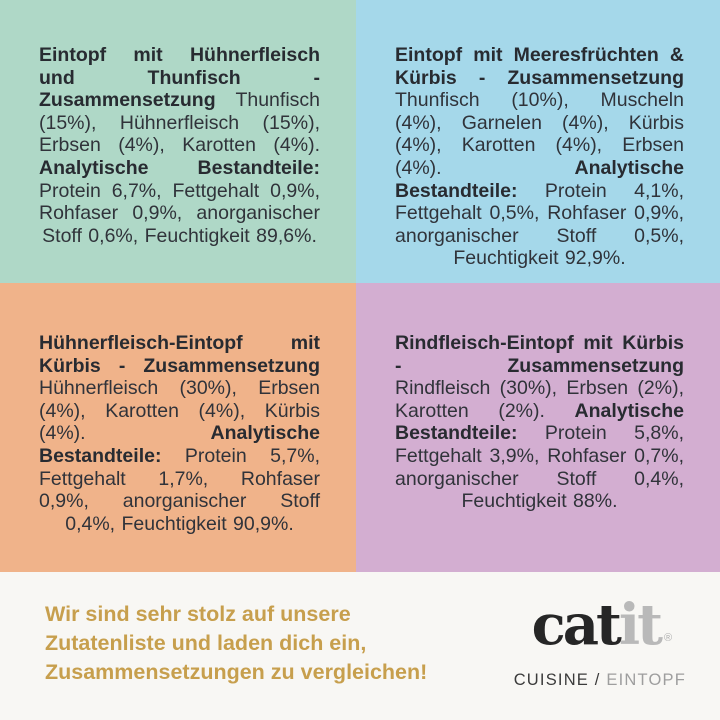  I want to click on logo-cat-part: cat, so click(576, 624).